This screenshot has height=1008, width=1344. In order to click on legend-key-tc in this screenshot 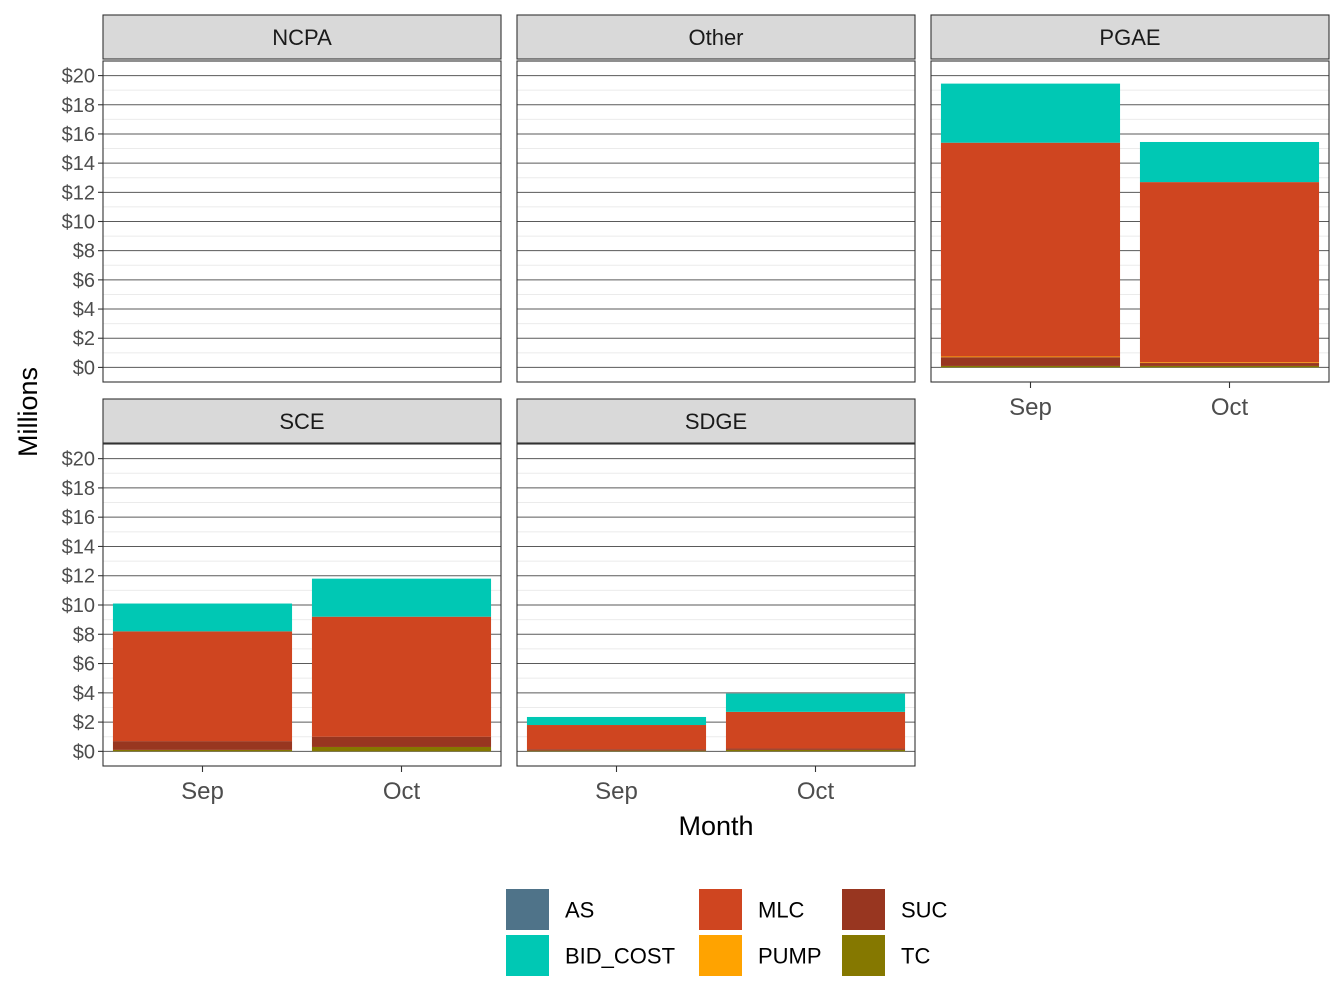, I will do `click(863, 955)`.